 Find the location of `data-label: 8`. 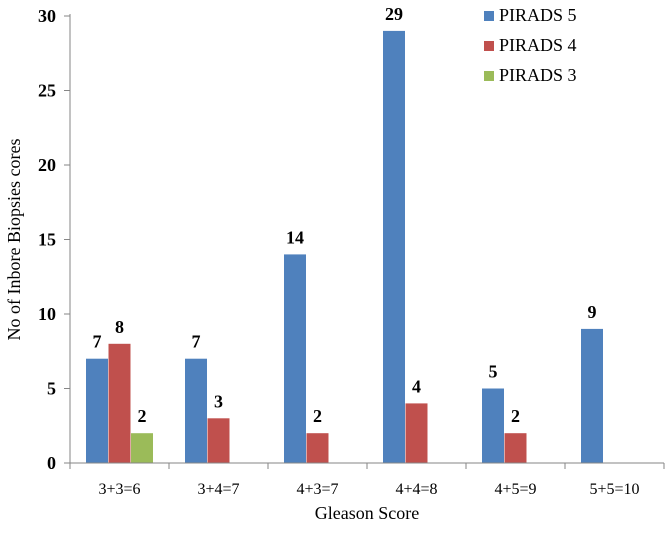

data-label: 8 is located at coordinates (119, 327).